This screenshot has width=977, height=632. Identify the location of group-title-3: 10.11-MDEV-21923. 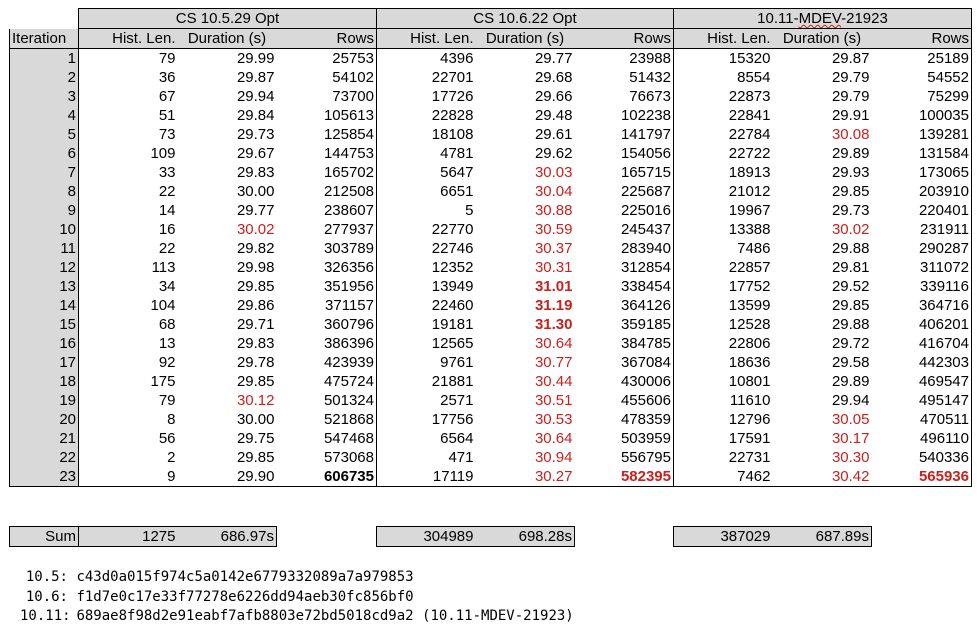
(822, 18).